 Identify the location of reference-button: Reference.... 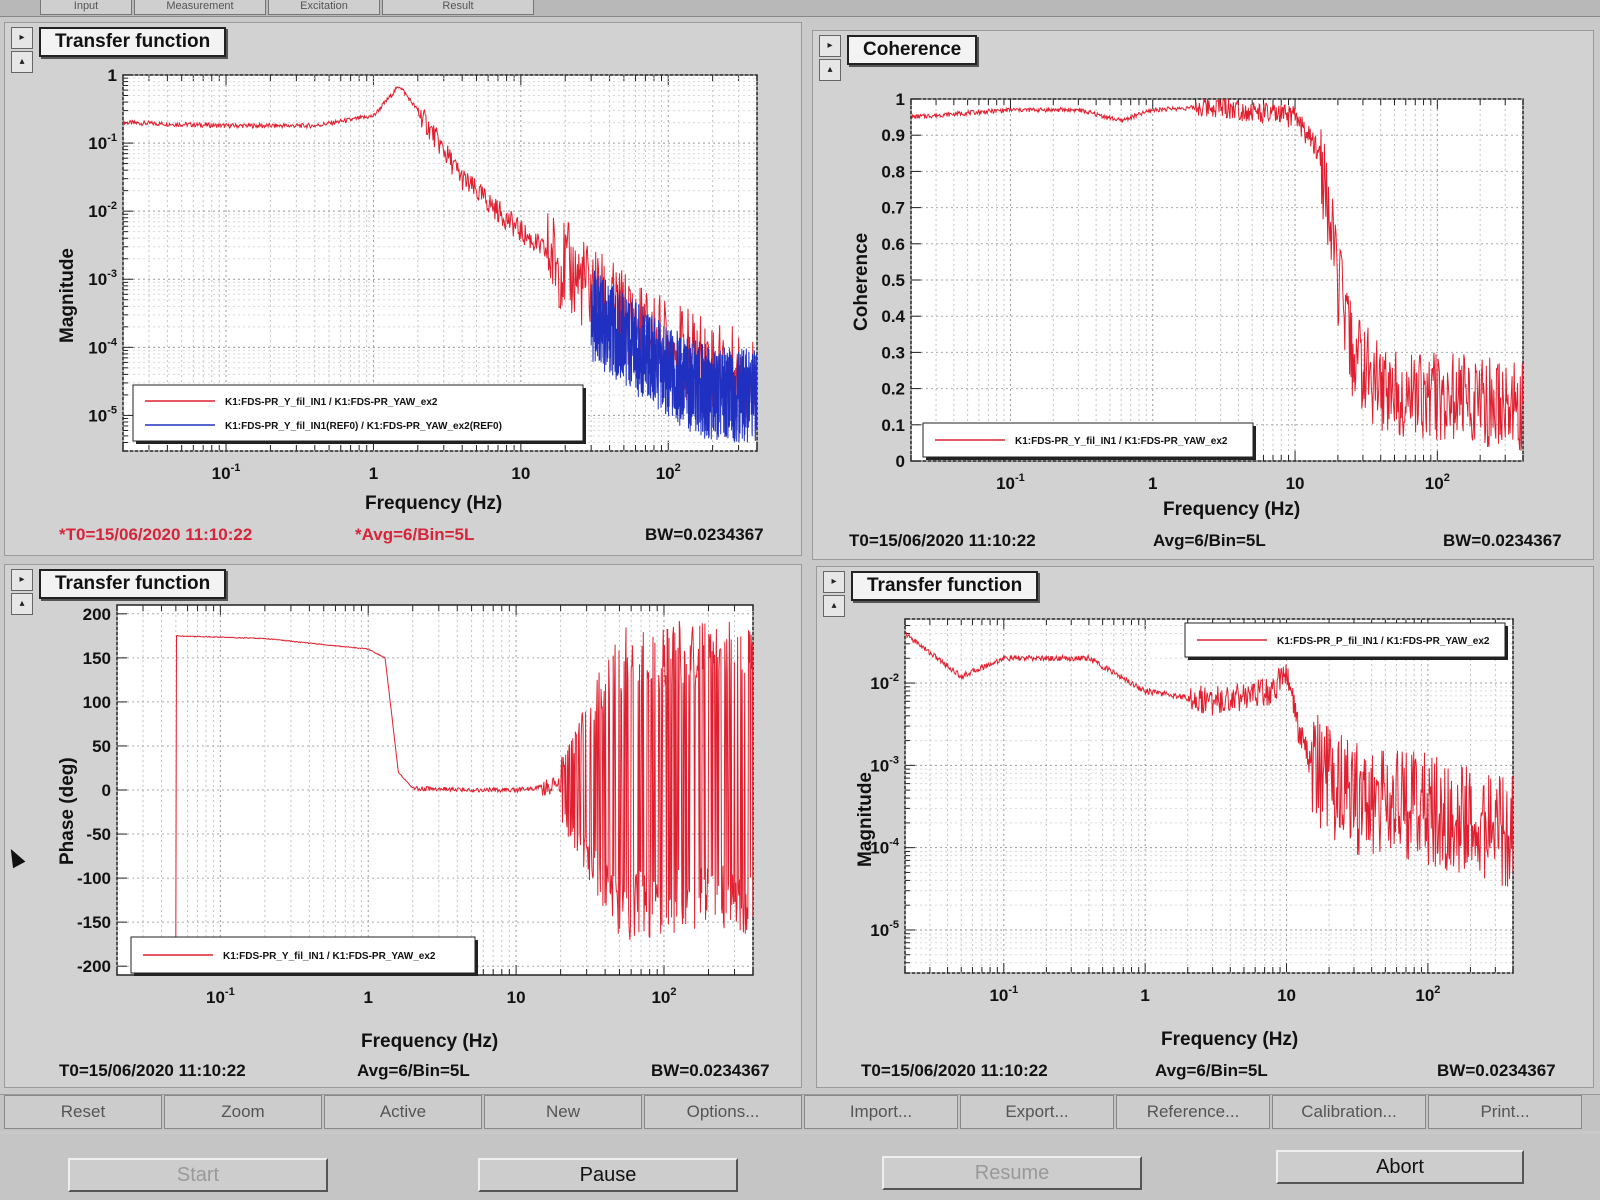
(1193, 1112).